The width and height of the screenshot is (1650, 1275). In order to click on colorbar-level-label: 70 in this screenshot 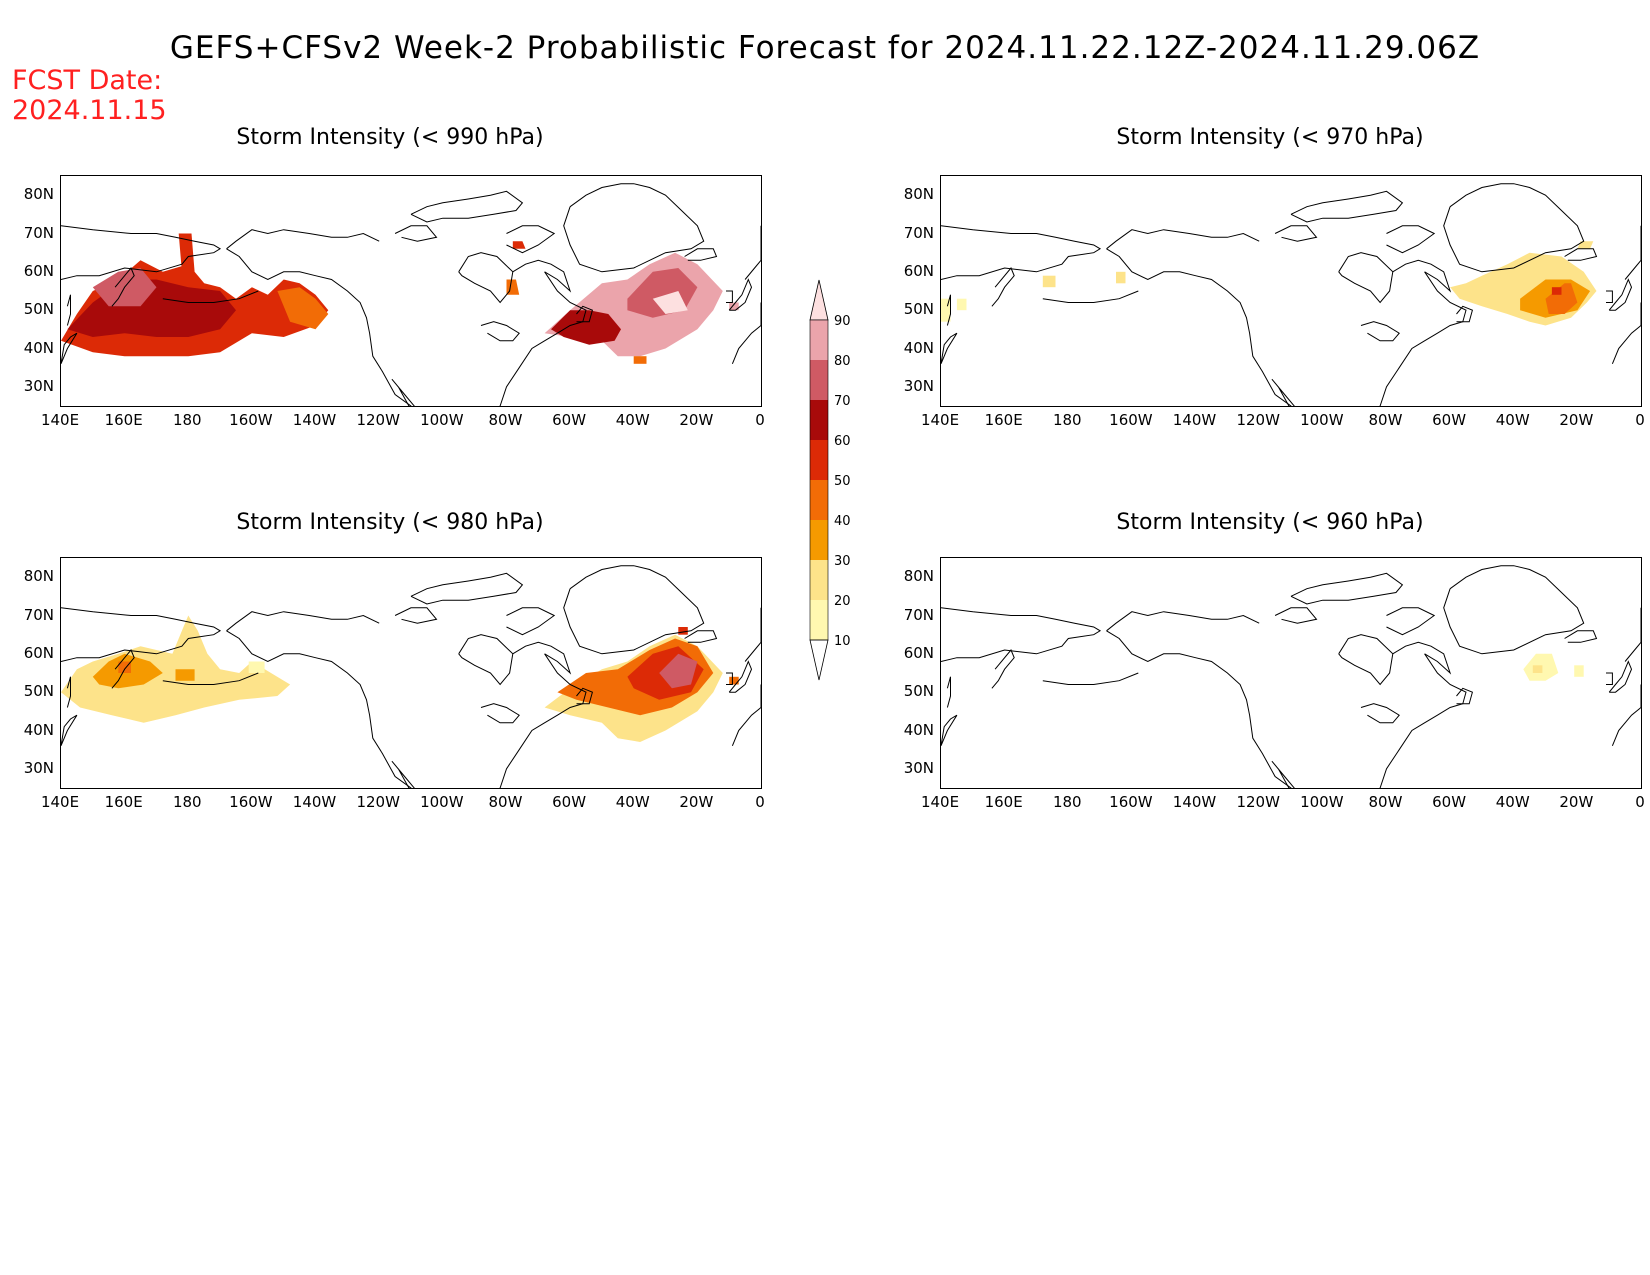, I will do `click(842, 401)`.